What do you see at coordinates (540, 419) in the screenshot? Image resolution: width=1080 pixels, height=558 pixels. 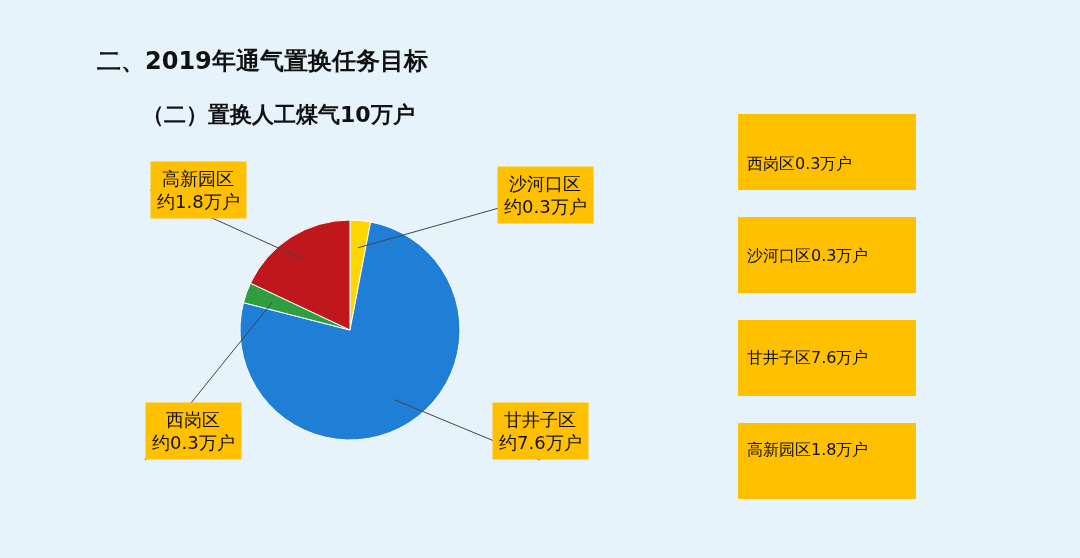 I see `slice-label: 甘井子区` at bounding box center [540, 419].